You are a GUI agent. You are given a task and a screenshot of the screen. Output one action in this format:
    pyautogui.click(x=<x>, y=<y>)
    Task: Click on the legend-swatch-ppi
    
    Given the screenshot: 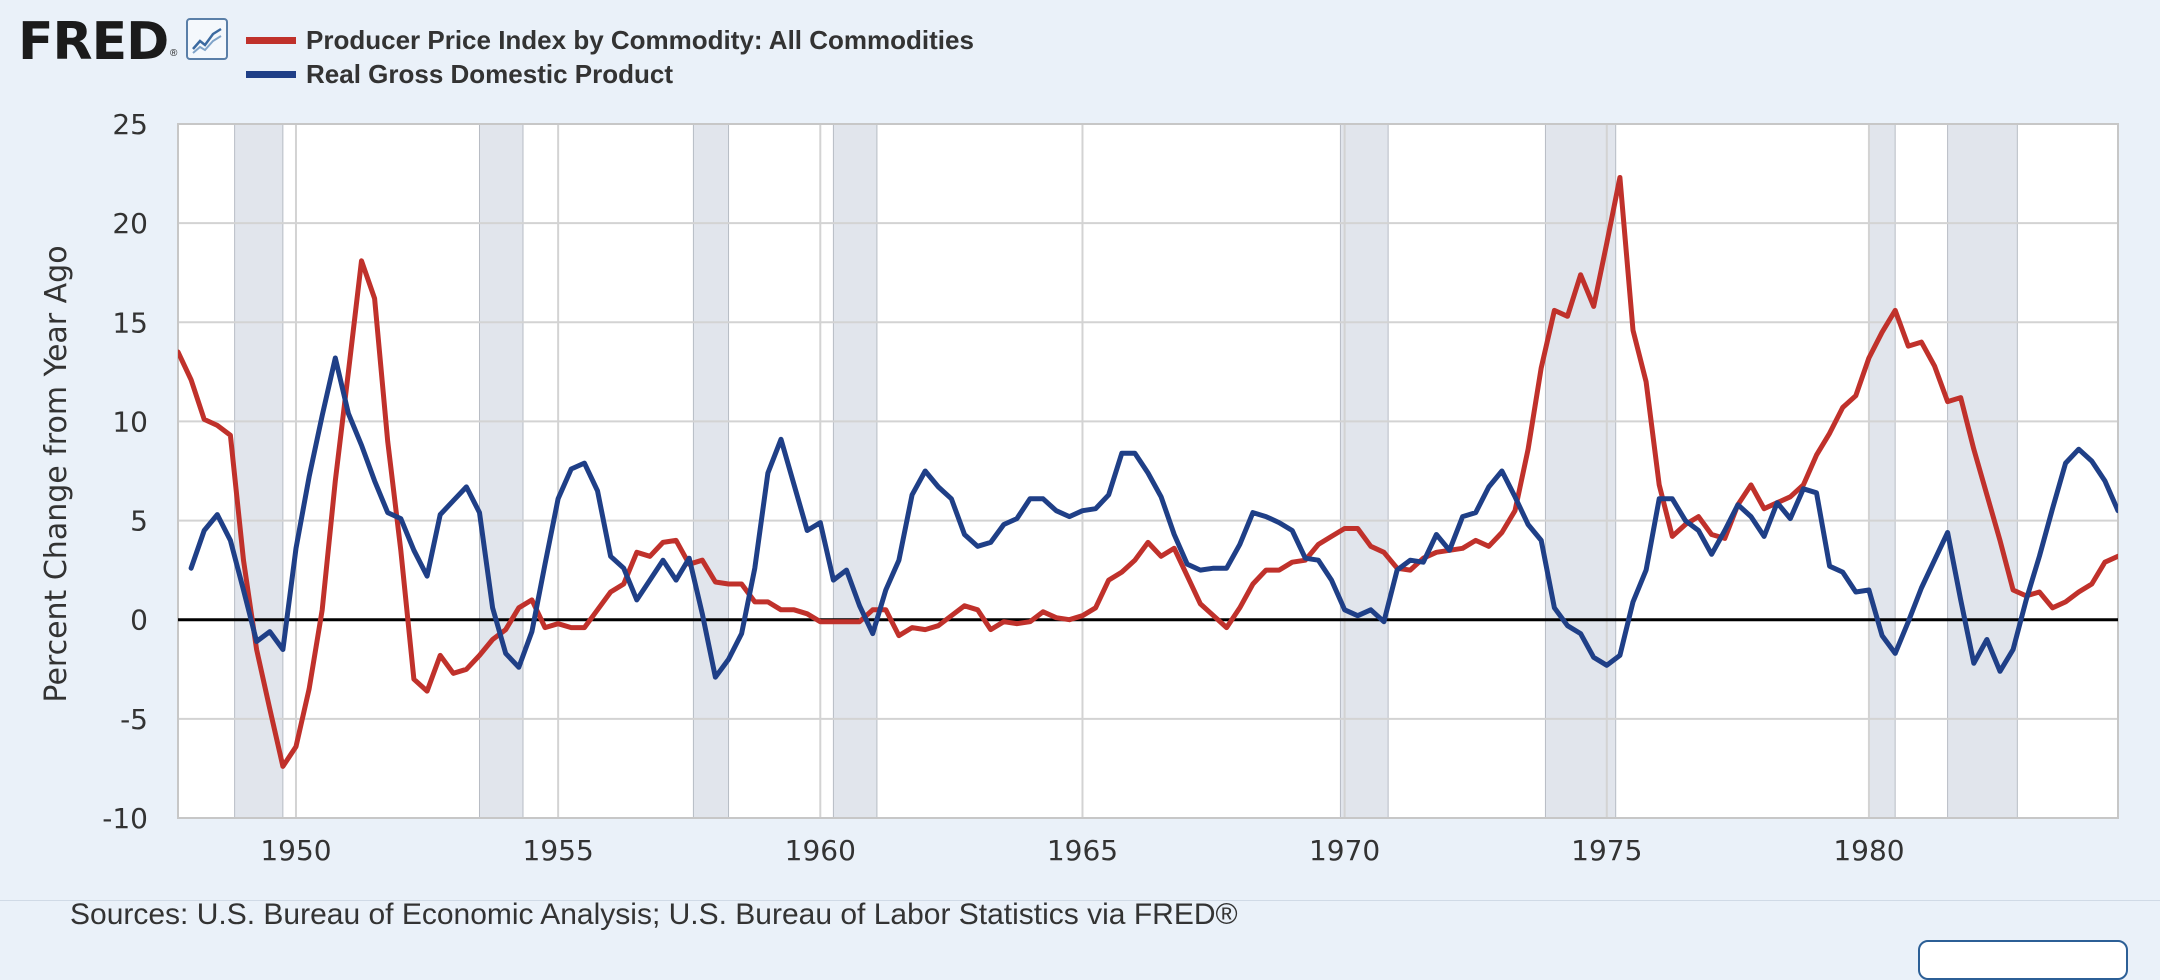 What is the action you would take?
    pyautogui.click(x=271, y=40)
    